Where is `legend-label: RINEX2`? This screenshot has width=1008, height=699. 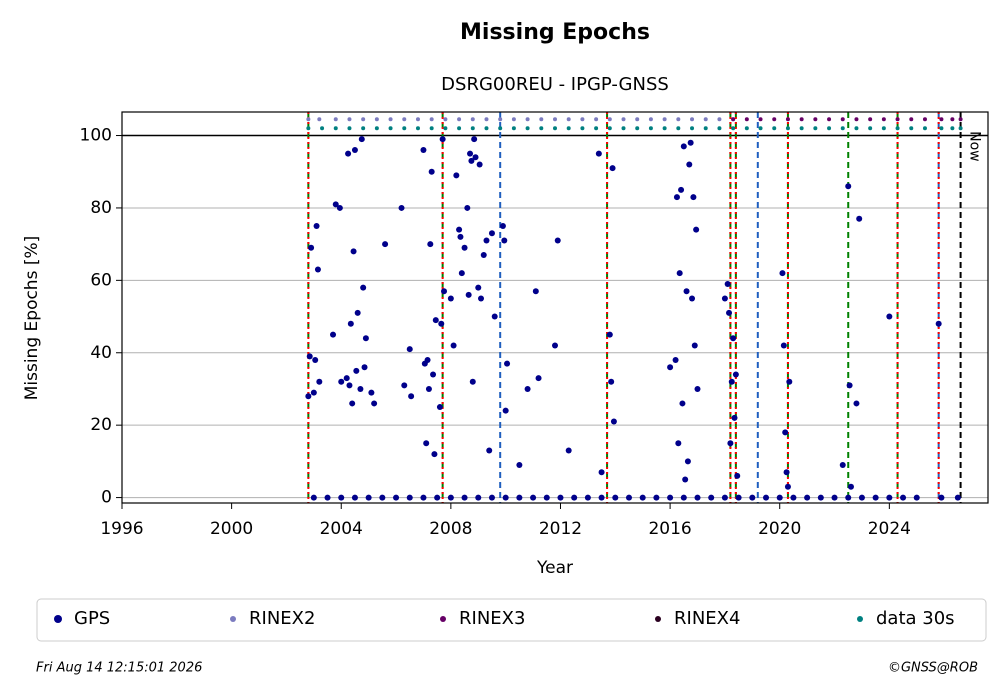
legend-label: RINEX2 is located at coordinates (282, 618).